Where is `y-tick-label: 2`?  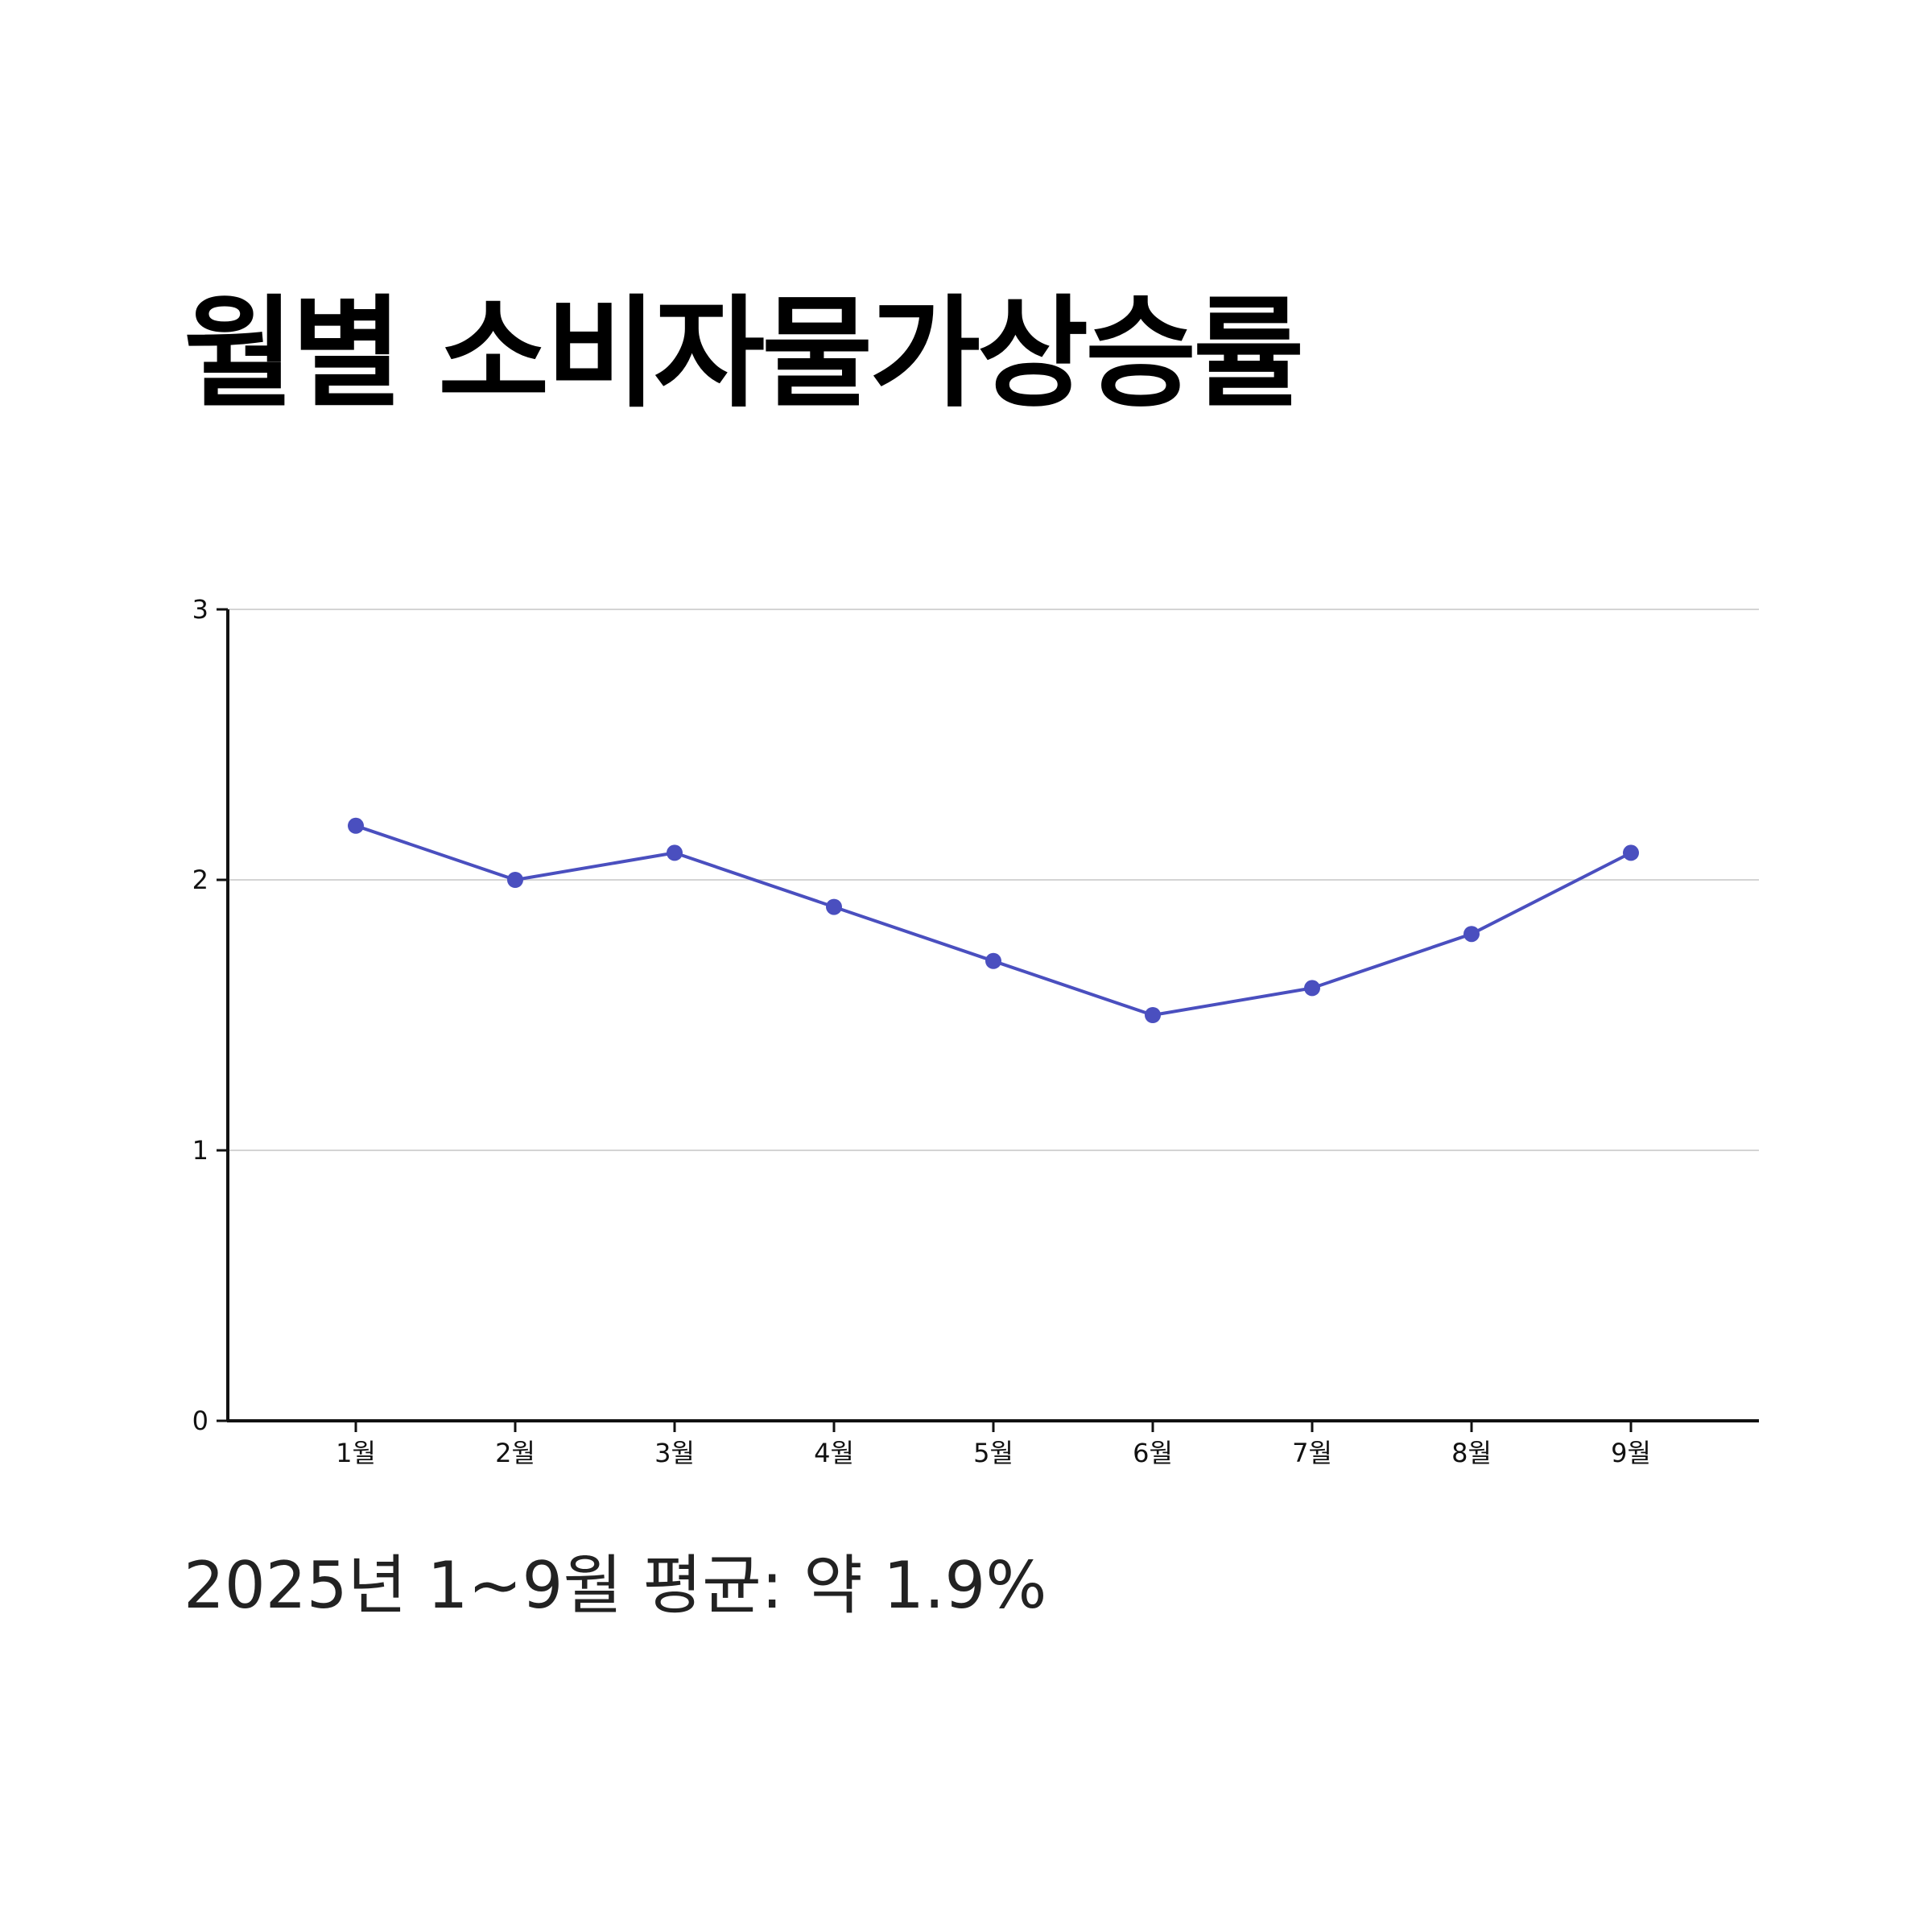 y-tick-label: 2 is located at coordinates (200, 880).